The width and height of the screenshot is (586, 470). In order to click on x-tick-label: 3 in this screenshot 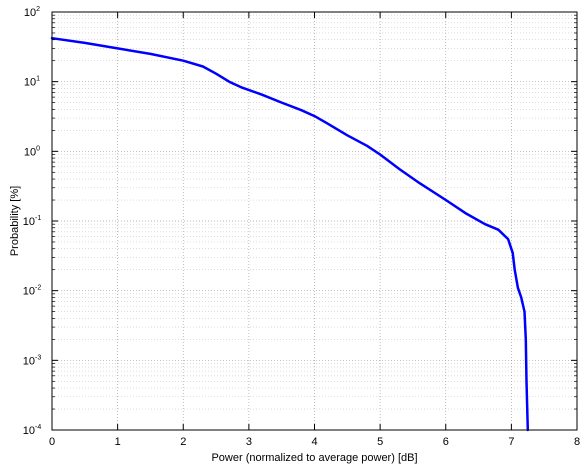, I will do `click(249, 442)`.